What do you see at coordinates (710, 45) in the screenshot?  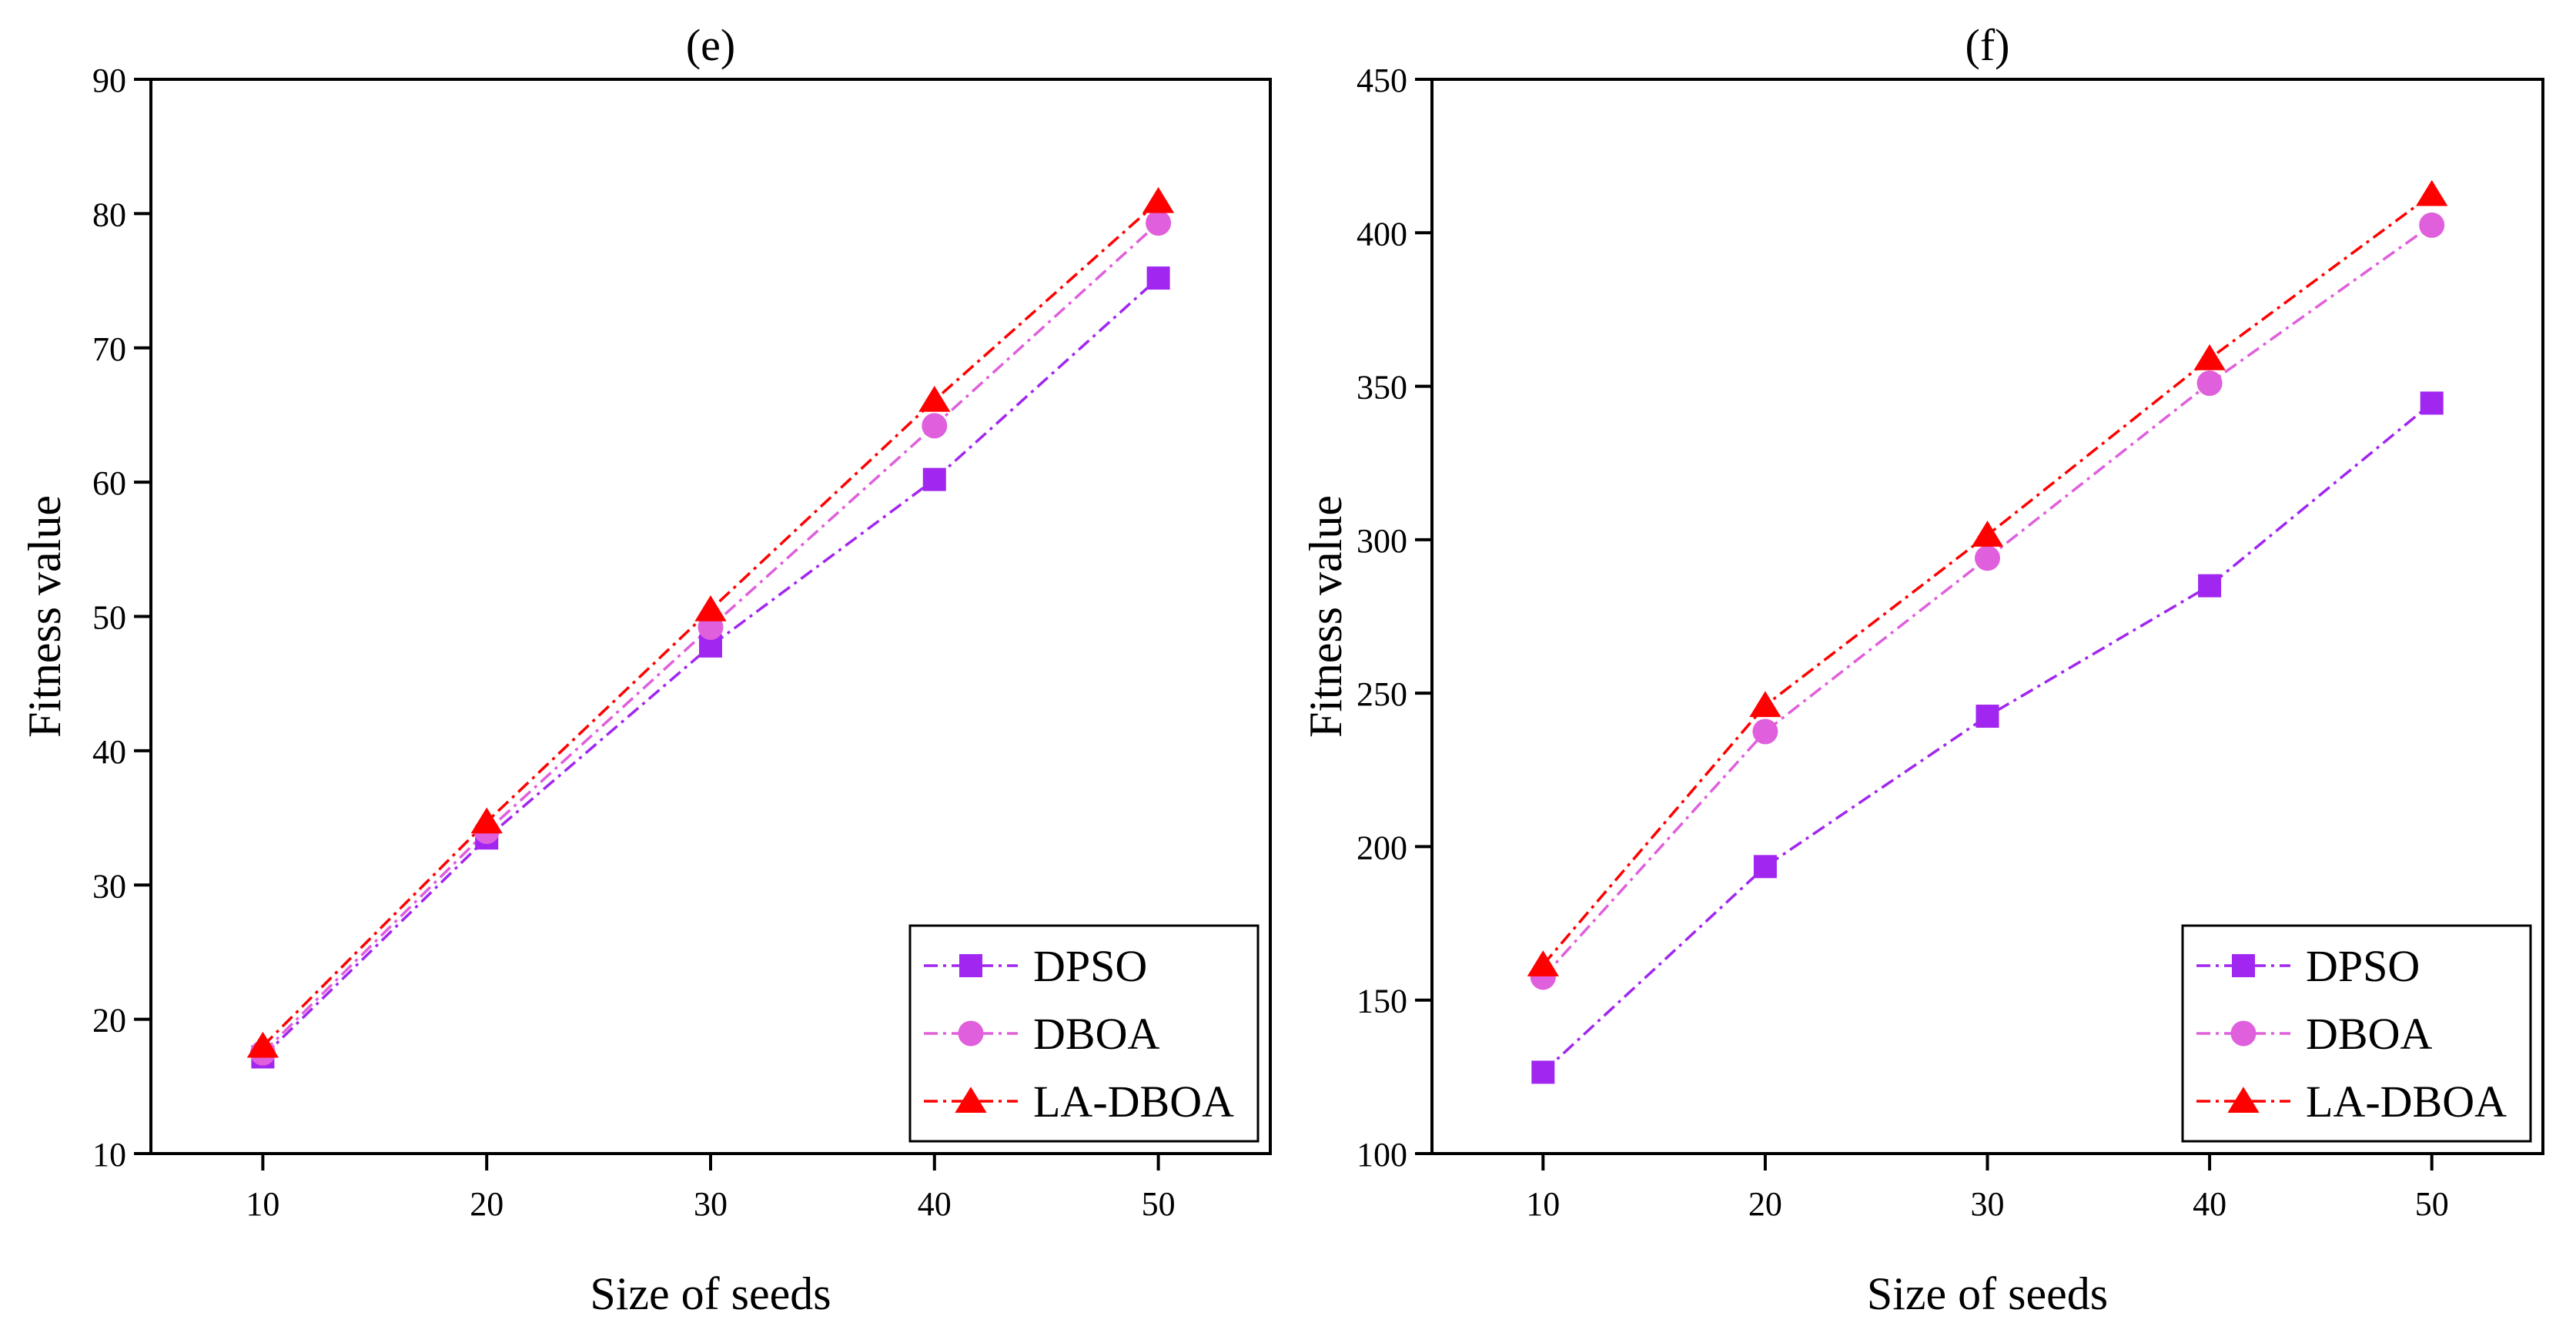 I see `chart-title: (e)` at bounding box center [710, 45].